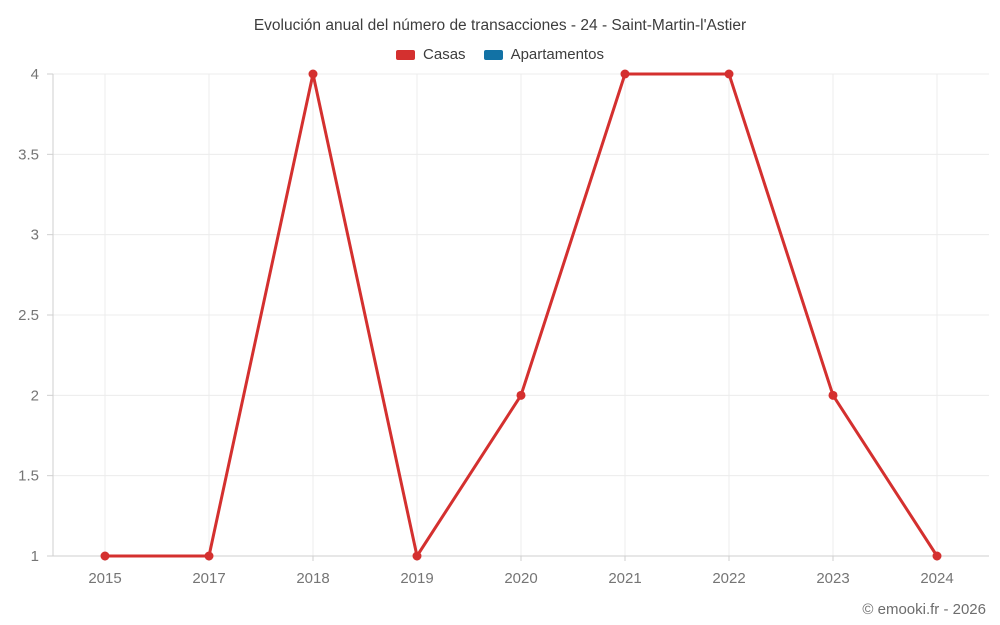 This screenshot has width=1000, height=625. What do you see at coordinates (936, 578) in the screenshot?
I see `x-tick-label: 2024` at bounding box center [936, 578].